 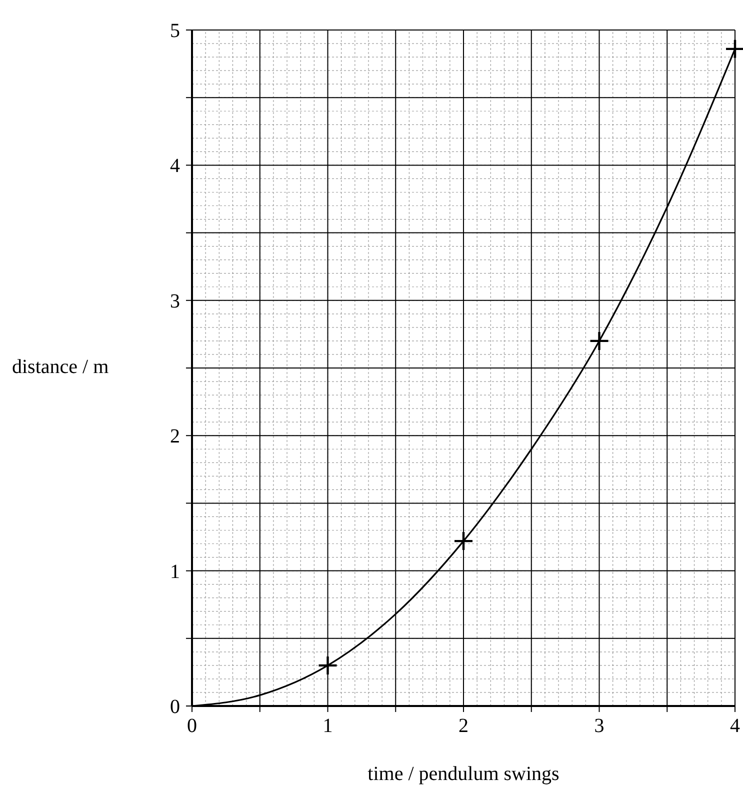 I want to click on x-axis-title: time / pendulum swings, so click(x=464, y=774).